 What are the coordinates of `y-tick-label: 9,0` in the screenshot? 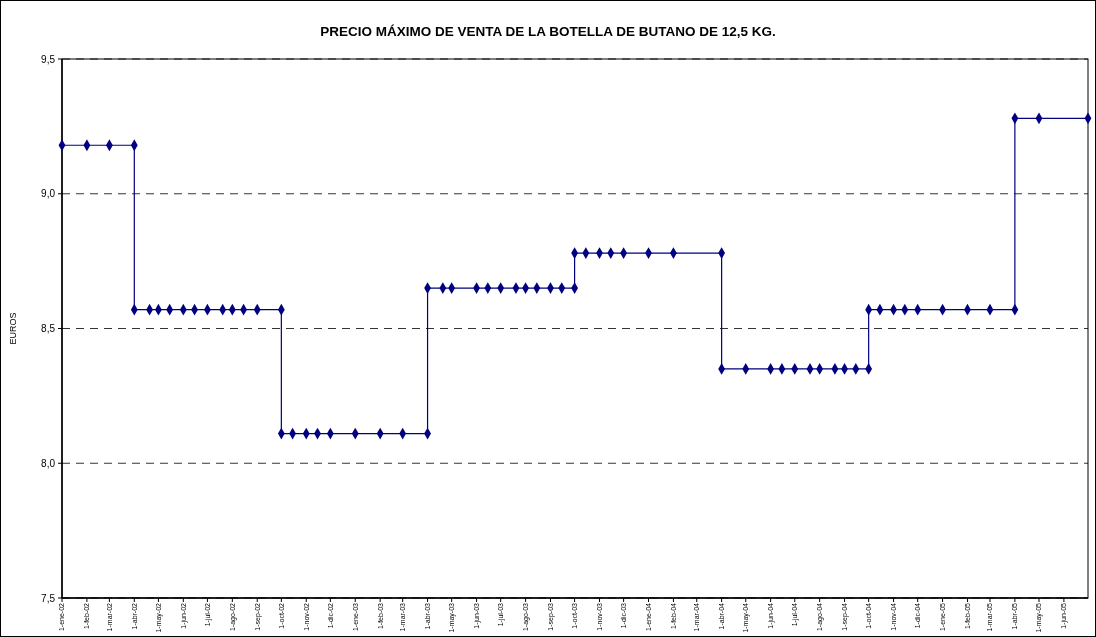 It's located at (48, 194).